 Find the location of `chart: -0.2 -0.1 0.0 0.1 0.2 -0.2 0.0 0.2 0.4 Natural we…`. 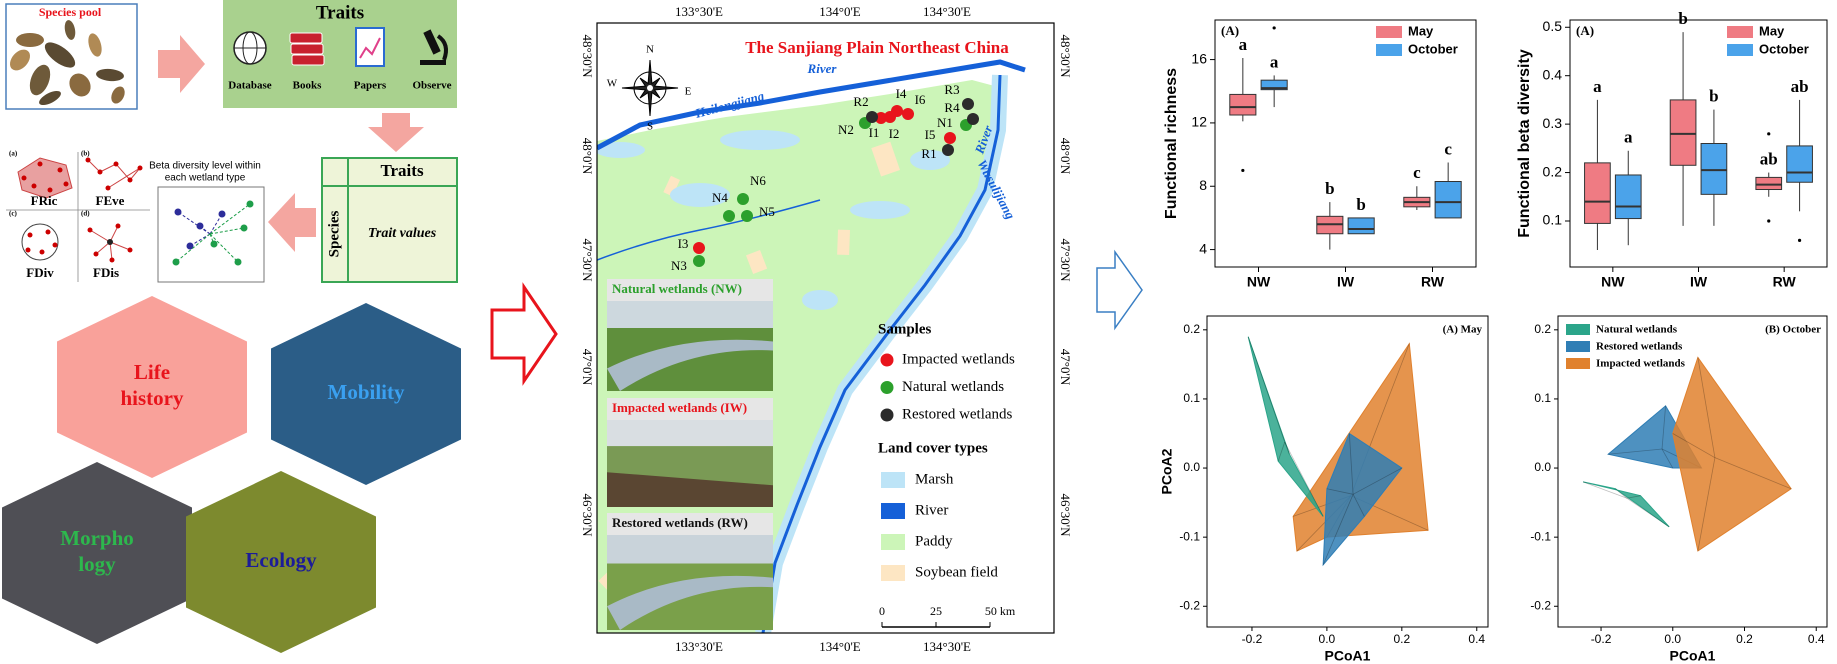

chart: -0.2 -0.1 0.0 0.1 0.2 -0.2 0.0 0.2 0.4 Natural we… is located at coordinates (1679, 489).